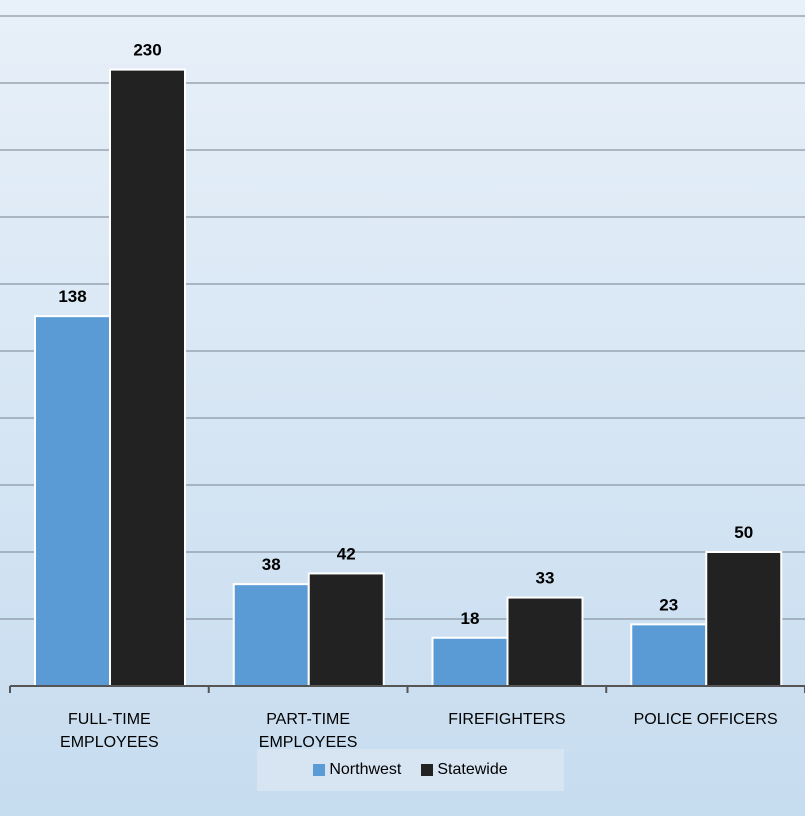  I want to click on legend-item-statewide: Statewide, so click(464, 770).